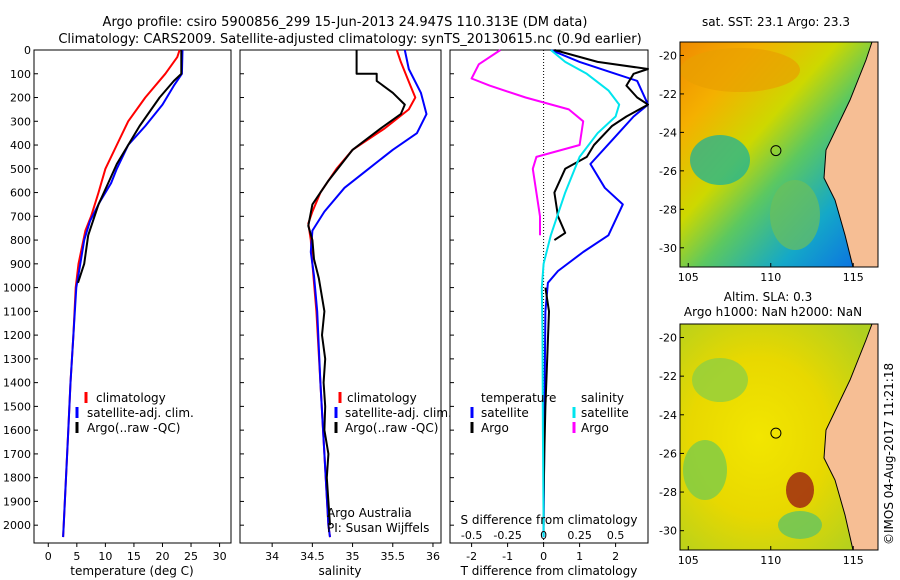 The height and width of the screenshot is (580, 900). Describe the element at coordinates (17, 288) in the screenshot. I see `depth-tick-label: 1000` at that location.